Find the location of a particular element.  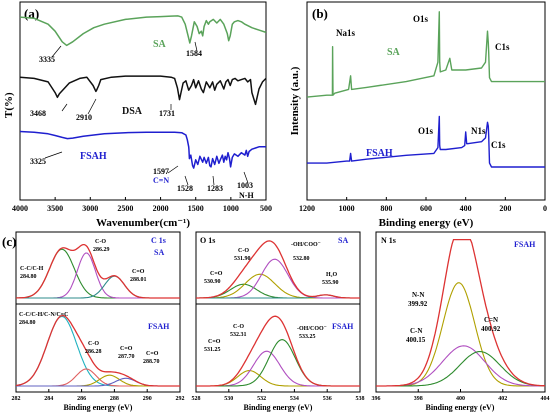

panel-b-x-tick-label: 800 is located at coordinates (386, 208).